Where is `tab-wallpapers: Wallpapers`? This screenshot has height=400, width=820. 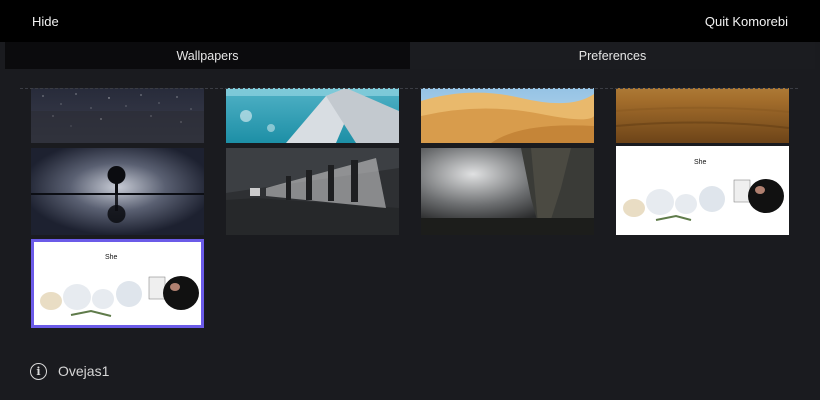
tab-wallpapers: Wallpapers is located at coordinates (207, 55).